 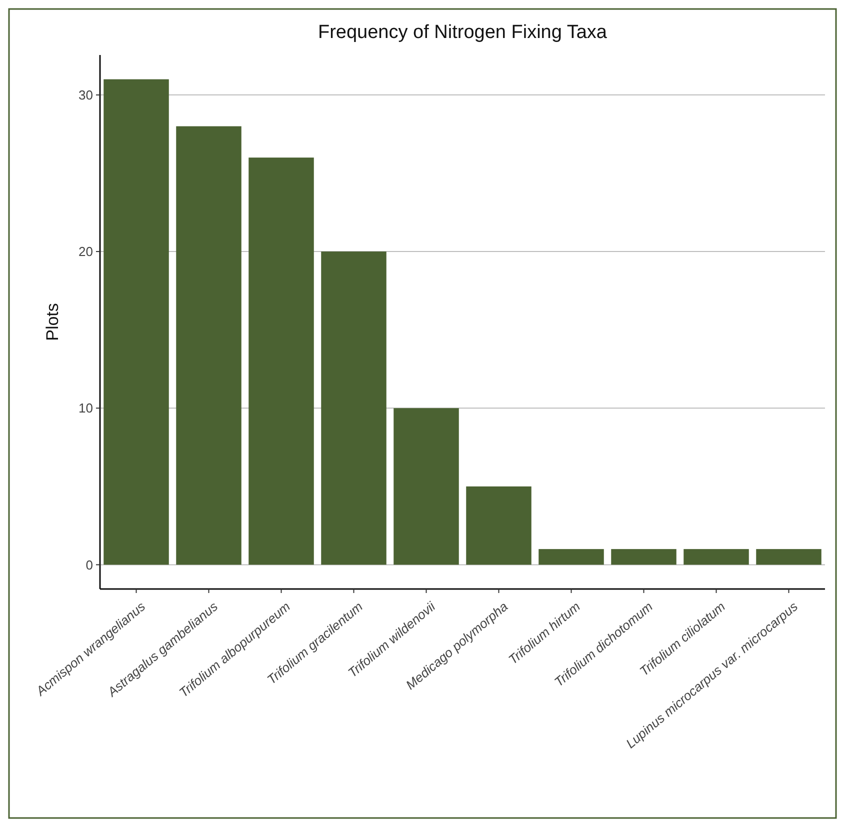 What do you see at coordinates (89, 564) in the screenshot?
I see `y-tick-label: 0` at bounding box center [89, 564].